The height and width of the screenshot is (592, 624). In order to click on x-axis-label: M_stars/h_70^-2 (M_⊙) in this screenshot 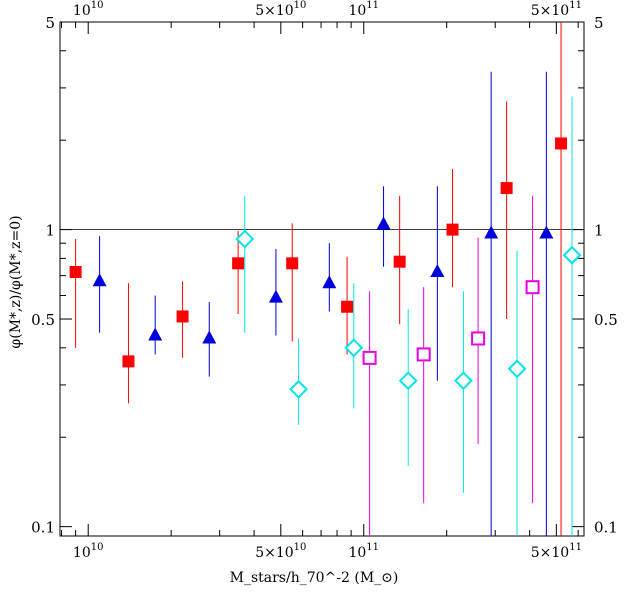, I will do `click(314, 578)`.